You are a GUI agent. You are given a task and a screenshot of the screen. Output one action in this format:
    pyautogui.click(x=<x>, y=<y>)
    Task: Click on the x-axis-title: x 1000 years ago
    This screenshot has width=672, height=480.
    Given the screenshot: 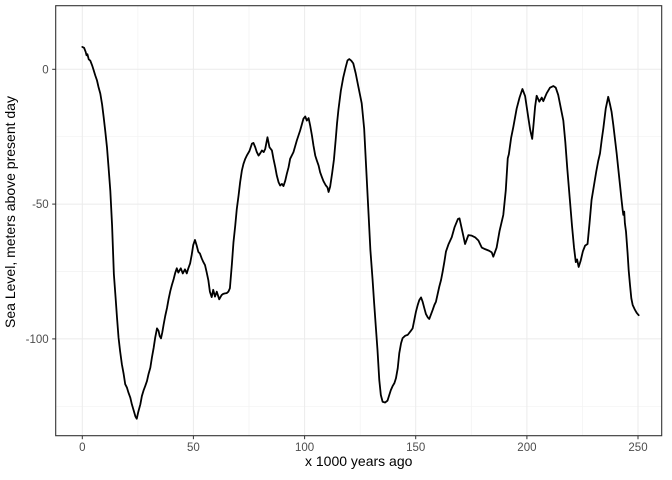 What is the action you would take?
    pyautogui.click(x=359, y=461)
    